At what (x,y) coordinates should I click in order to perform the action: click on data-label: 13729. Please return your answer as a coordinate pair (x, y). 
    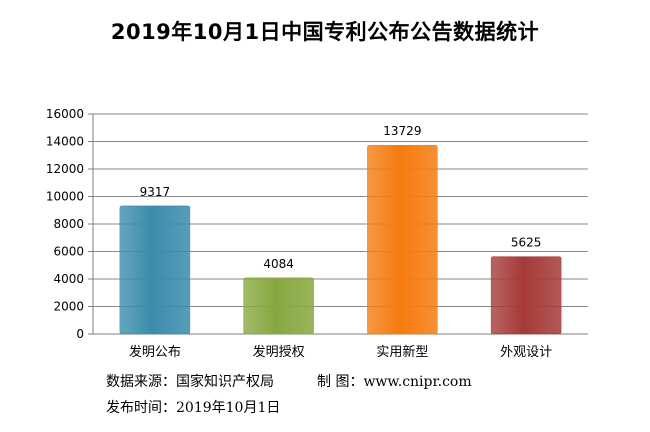
    Looking at the image, I should click on (402, 131).